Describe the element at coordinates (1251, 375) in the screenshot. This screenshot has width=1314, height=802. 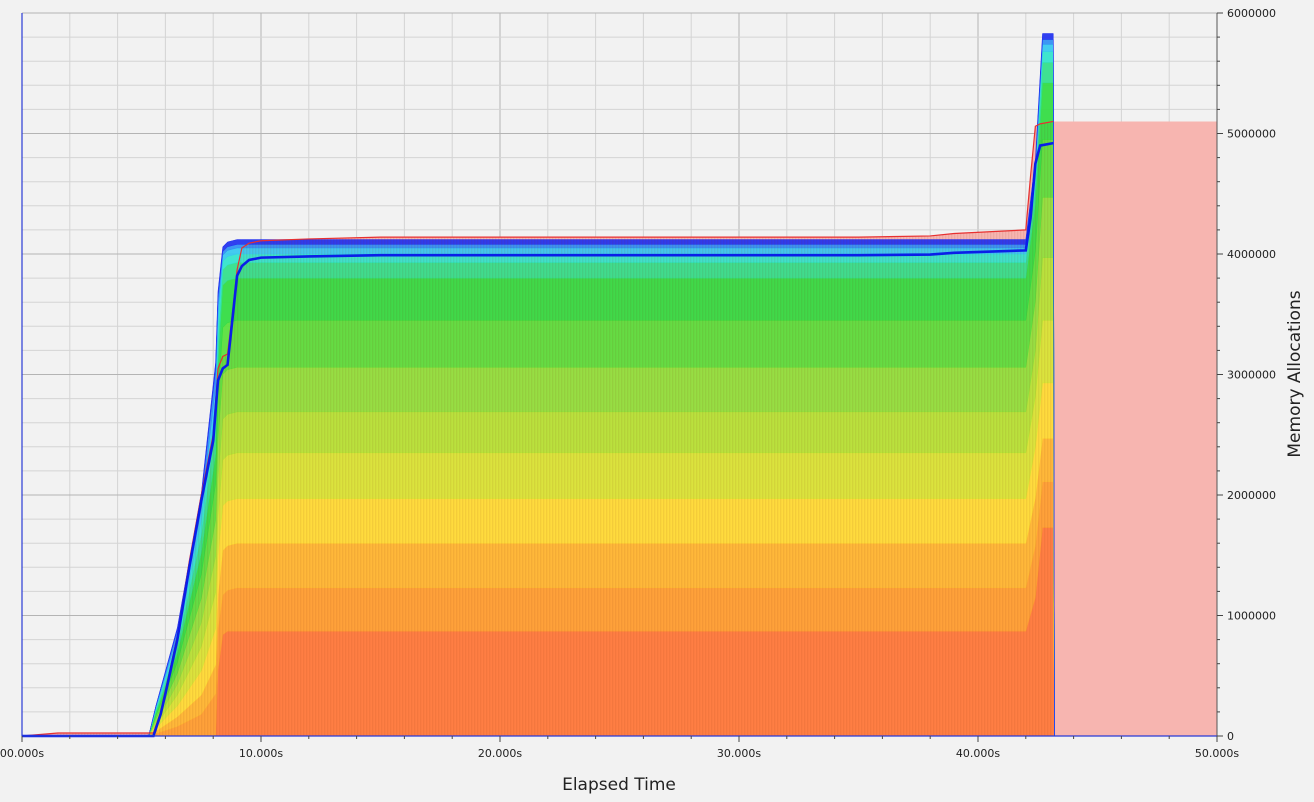
I see `y-tick-label: 3000000` at that location.